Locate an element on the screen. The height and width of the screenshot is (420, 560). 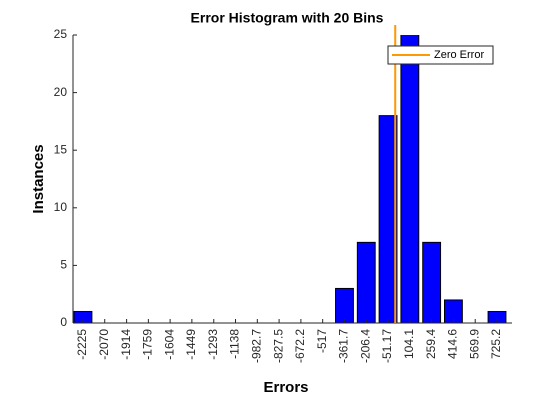
x-tick-label: -1604 is located at coordinates (169, 344).